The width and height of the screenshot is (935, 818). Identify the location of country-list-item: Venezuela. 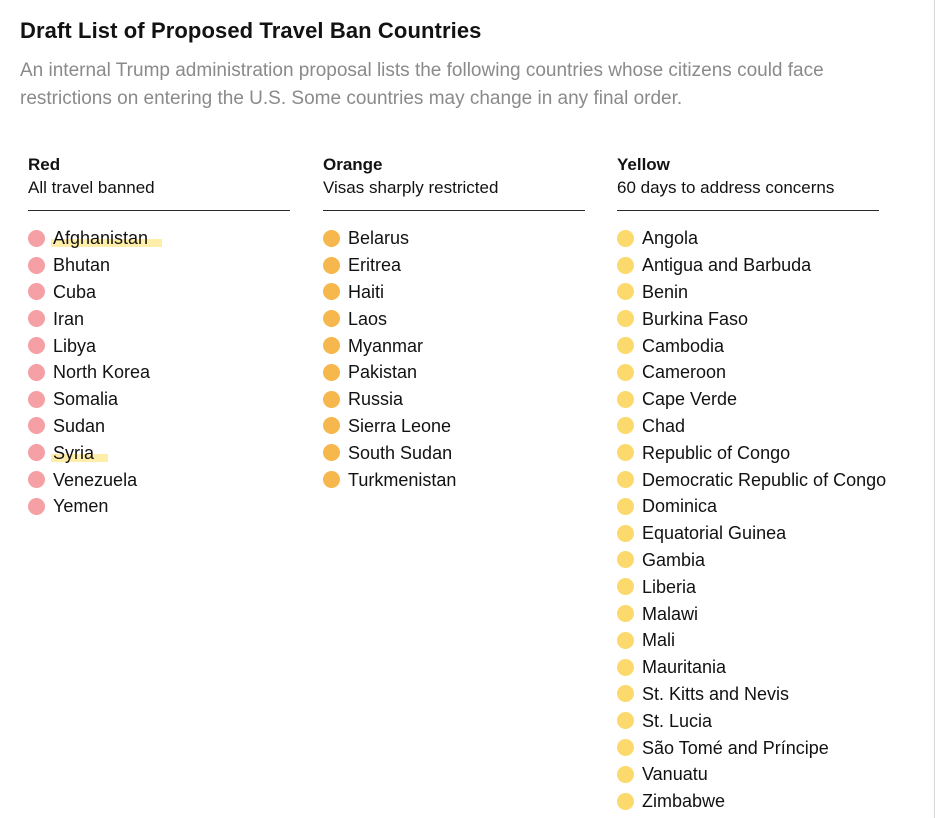
(159, 479).